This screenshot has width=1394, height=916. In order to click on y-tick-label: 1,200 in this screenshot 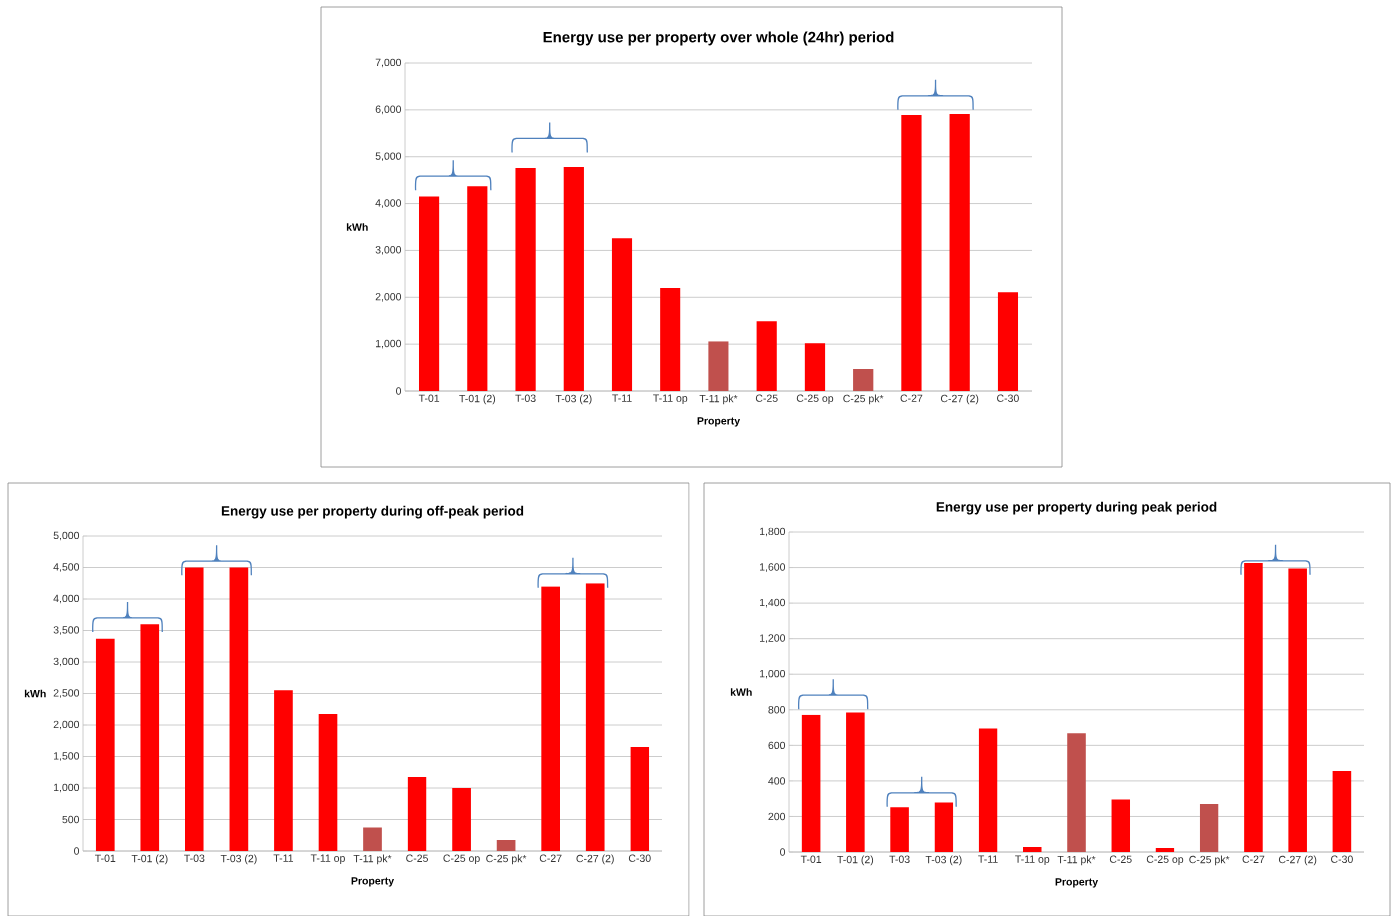, I will do `click(773, 639)`.